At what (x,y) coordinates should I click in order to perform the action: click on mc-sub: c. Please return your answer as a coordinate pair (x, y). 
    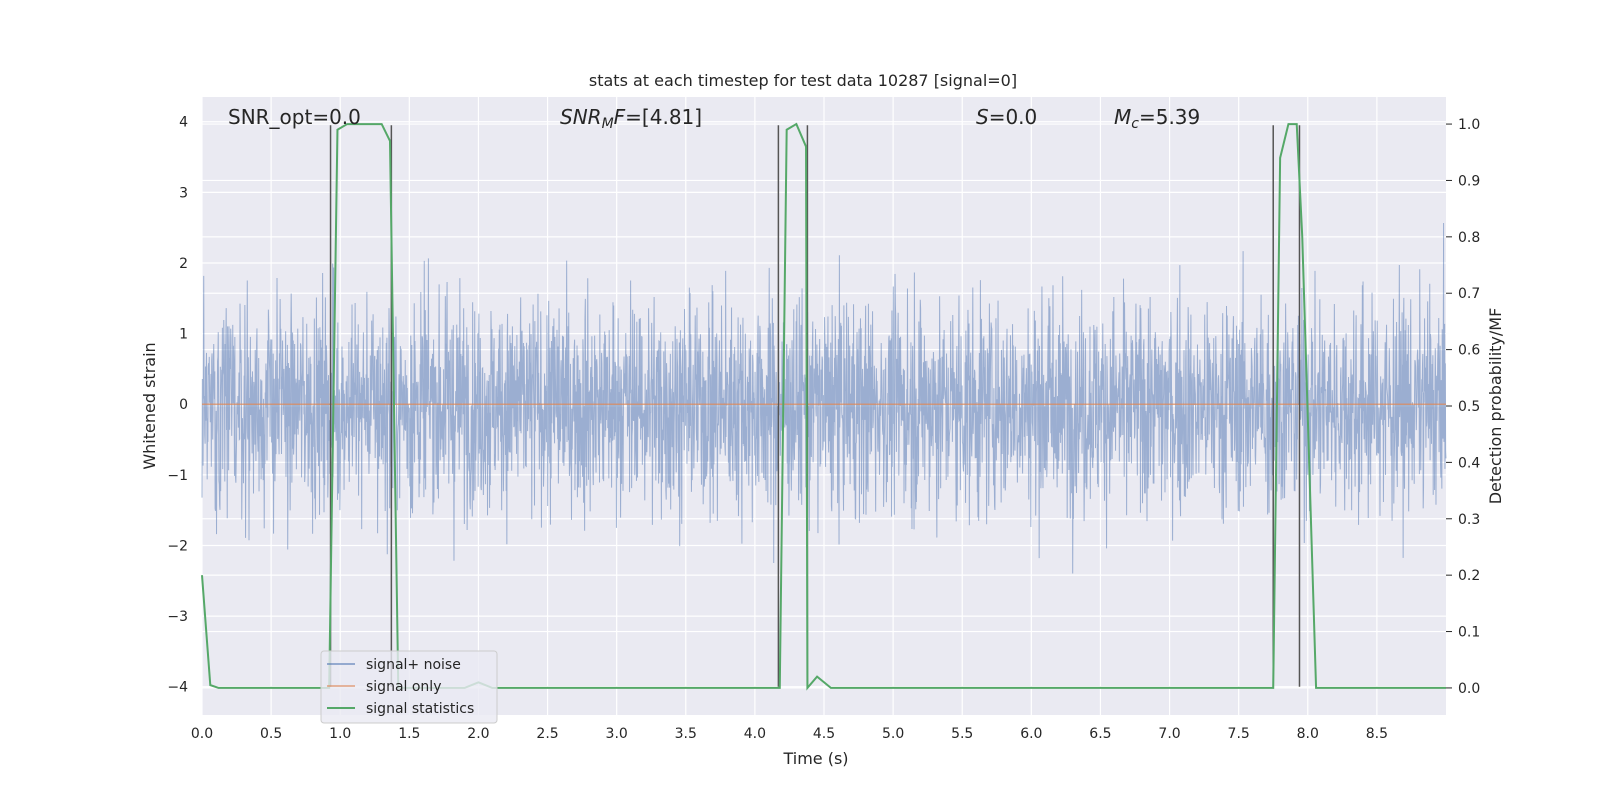
    Looking at the image, I should click on (1135, 124).